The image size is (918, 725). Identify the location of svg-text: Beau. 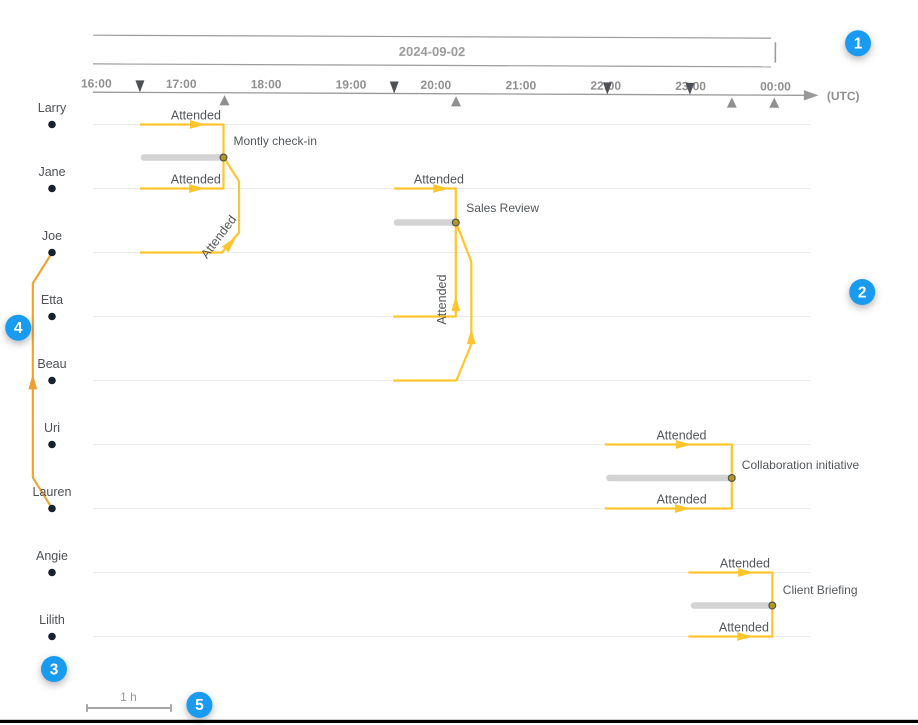
(51, 364).